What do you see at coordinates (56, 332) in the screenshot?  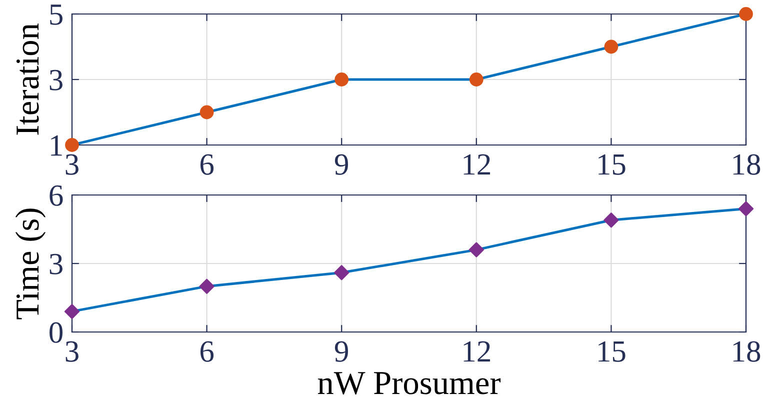 I see `y-tick-label: 0` at bounding box center [56, 332].